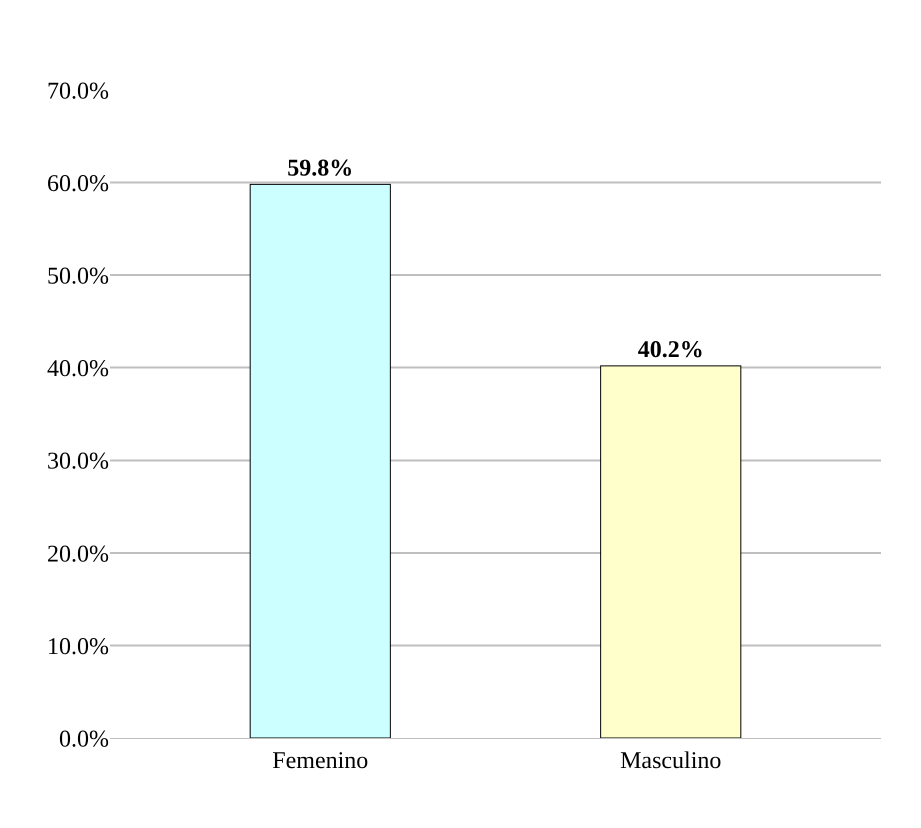  Describe the element at coordinates (78, 369) in the screenshot. I see `y-tick-label: 40.0%` at that location.